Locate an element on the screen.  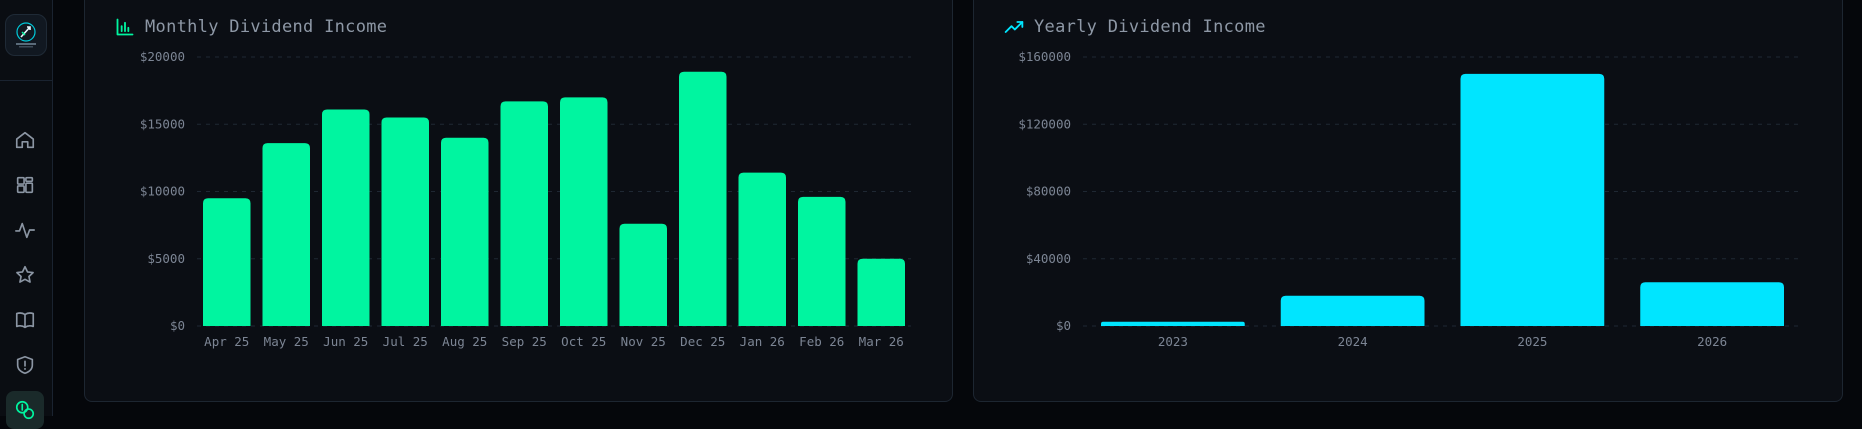
sidebar-item-activity is located at coordinates (25, 230).